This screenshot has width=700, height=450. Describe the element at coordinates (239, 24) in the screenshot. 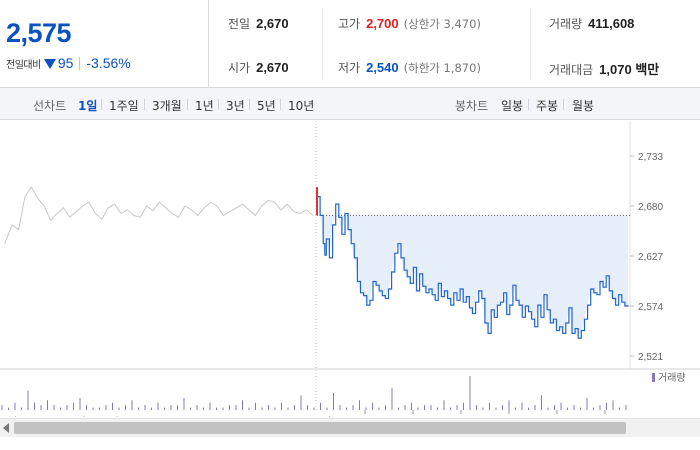

I see `stat-label: 전일` at that location.